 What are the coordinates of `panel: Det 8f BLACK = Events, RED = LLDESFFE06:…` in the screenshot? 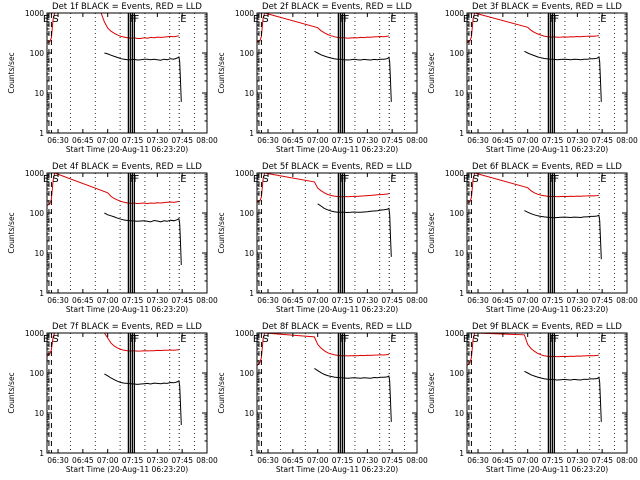 It's located at (322, 398).